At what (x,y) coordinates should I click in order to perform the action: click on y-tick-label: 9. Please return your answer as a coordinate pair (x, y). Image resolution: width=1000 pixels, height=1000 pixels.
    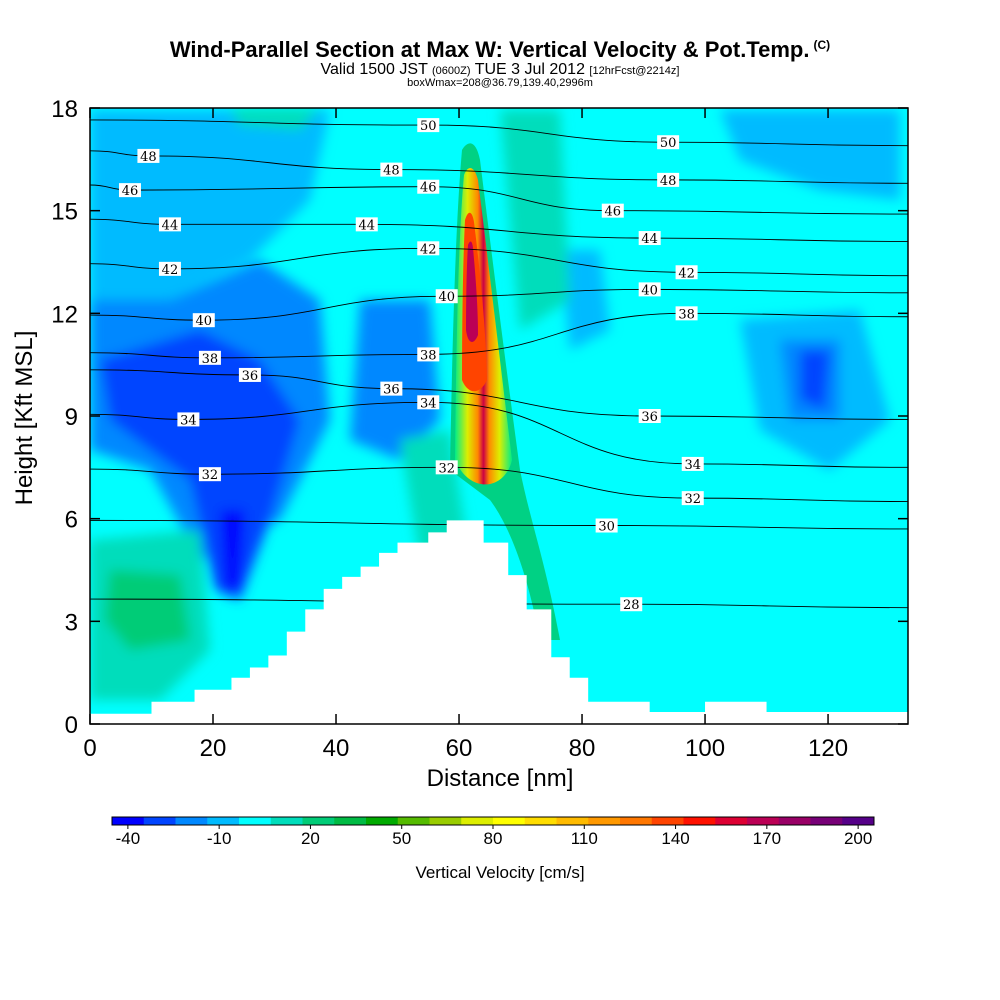
    Looking at the image, I should click on (71, 417).